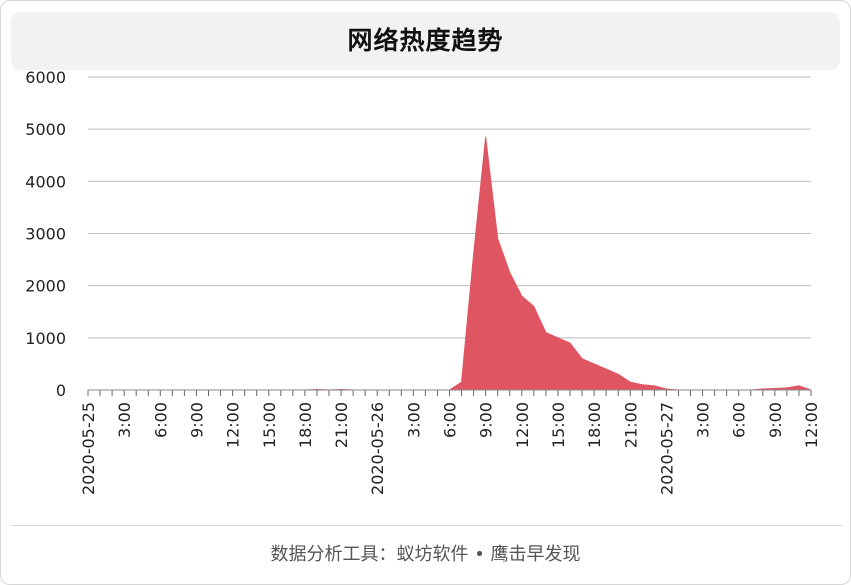  I want to click on y-tick-label: 5000, so click(45, 129).